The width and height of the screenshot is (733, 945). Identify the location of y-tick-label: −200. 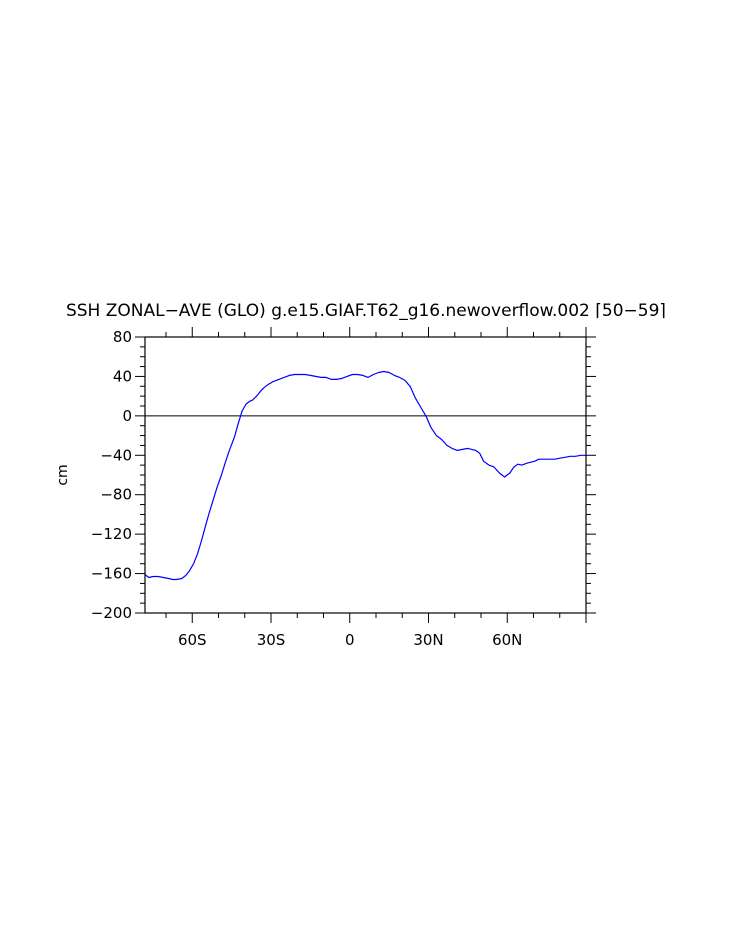
(111, 613).